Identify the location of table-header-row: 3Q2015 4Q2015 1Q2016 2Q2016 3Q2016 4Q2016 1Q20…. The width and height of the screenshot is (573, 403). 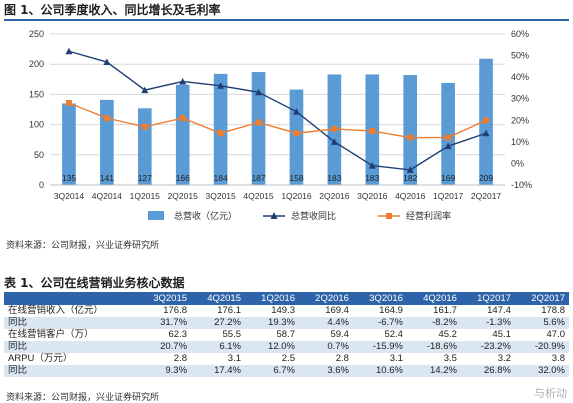
(286, 298).